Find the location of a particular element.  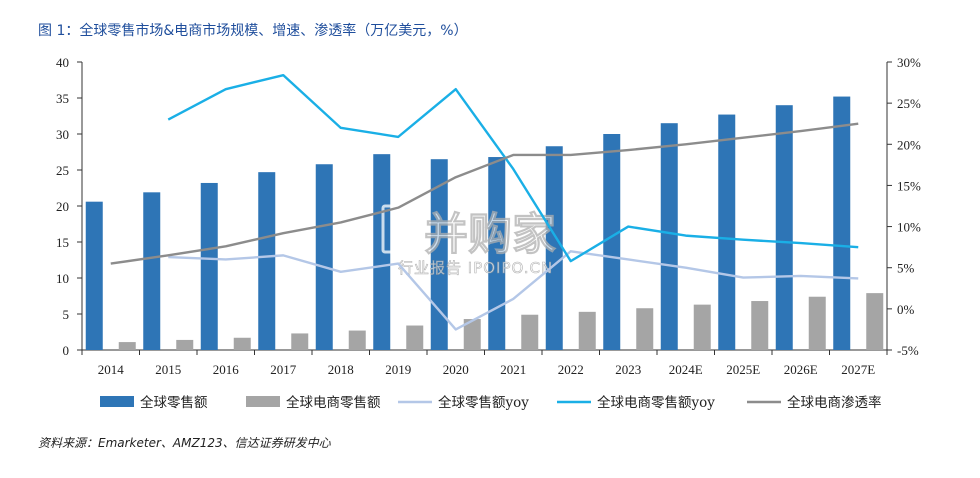

x-tick-label: 2022 is located at coordinates (571, 369).